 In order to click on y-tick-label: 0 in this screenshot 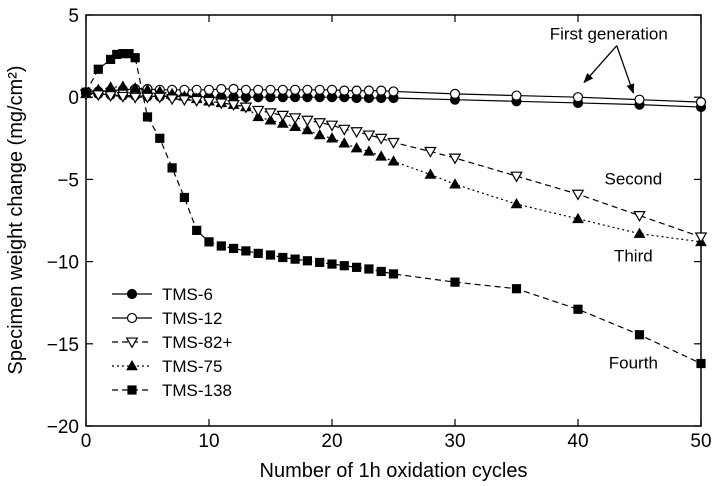, I will do `click(73, 98)`.